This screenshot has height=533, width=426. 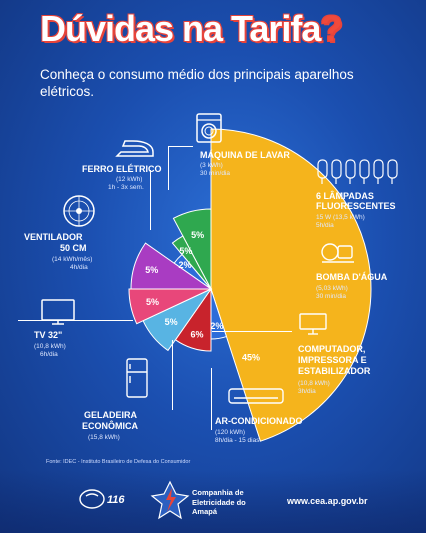 I want to click on pie-label-6: 5%, so click(x=171, y=322).